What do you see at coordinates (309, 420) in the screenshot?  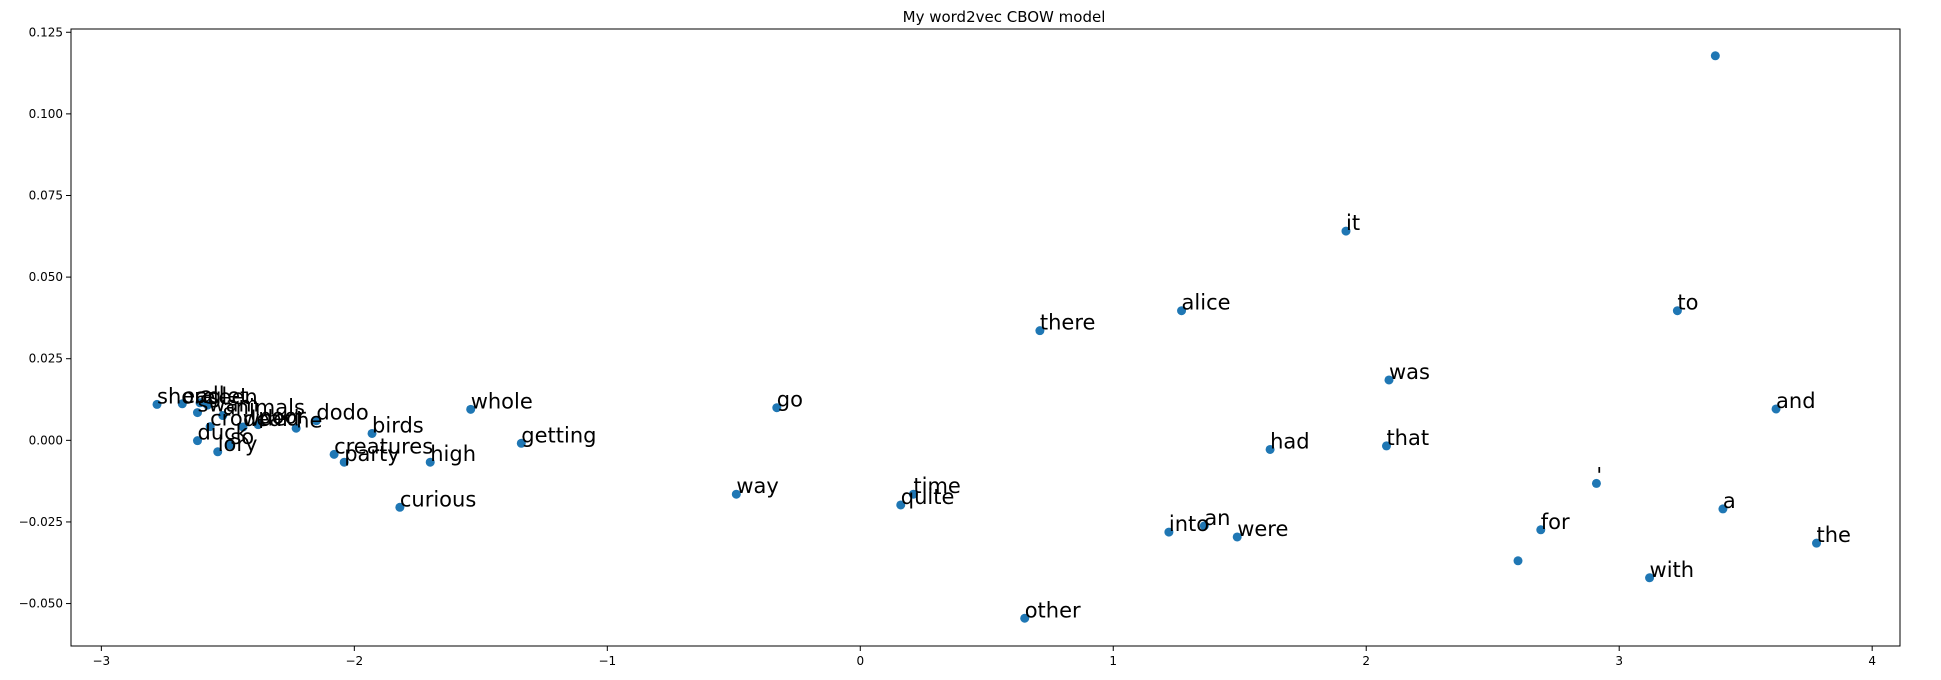 I see `point-label: he` at bounding box center [309, 420].